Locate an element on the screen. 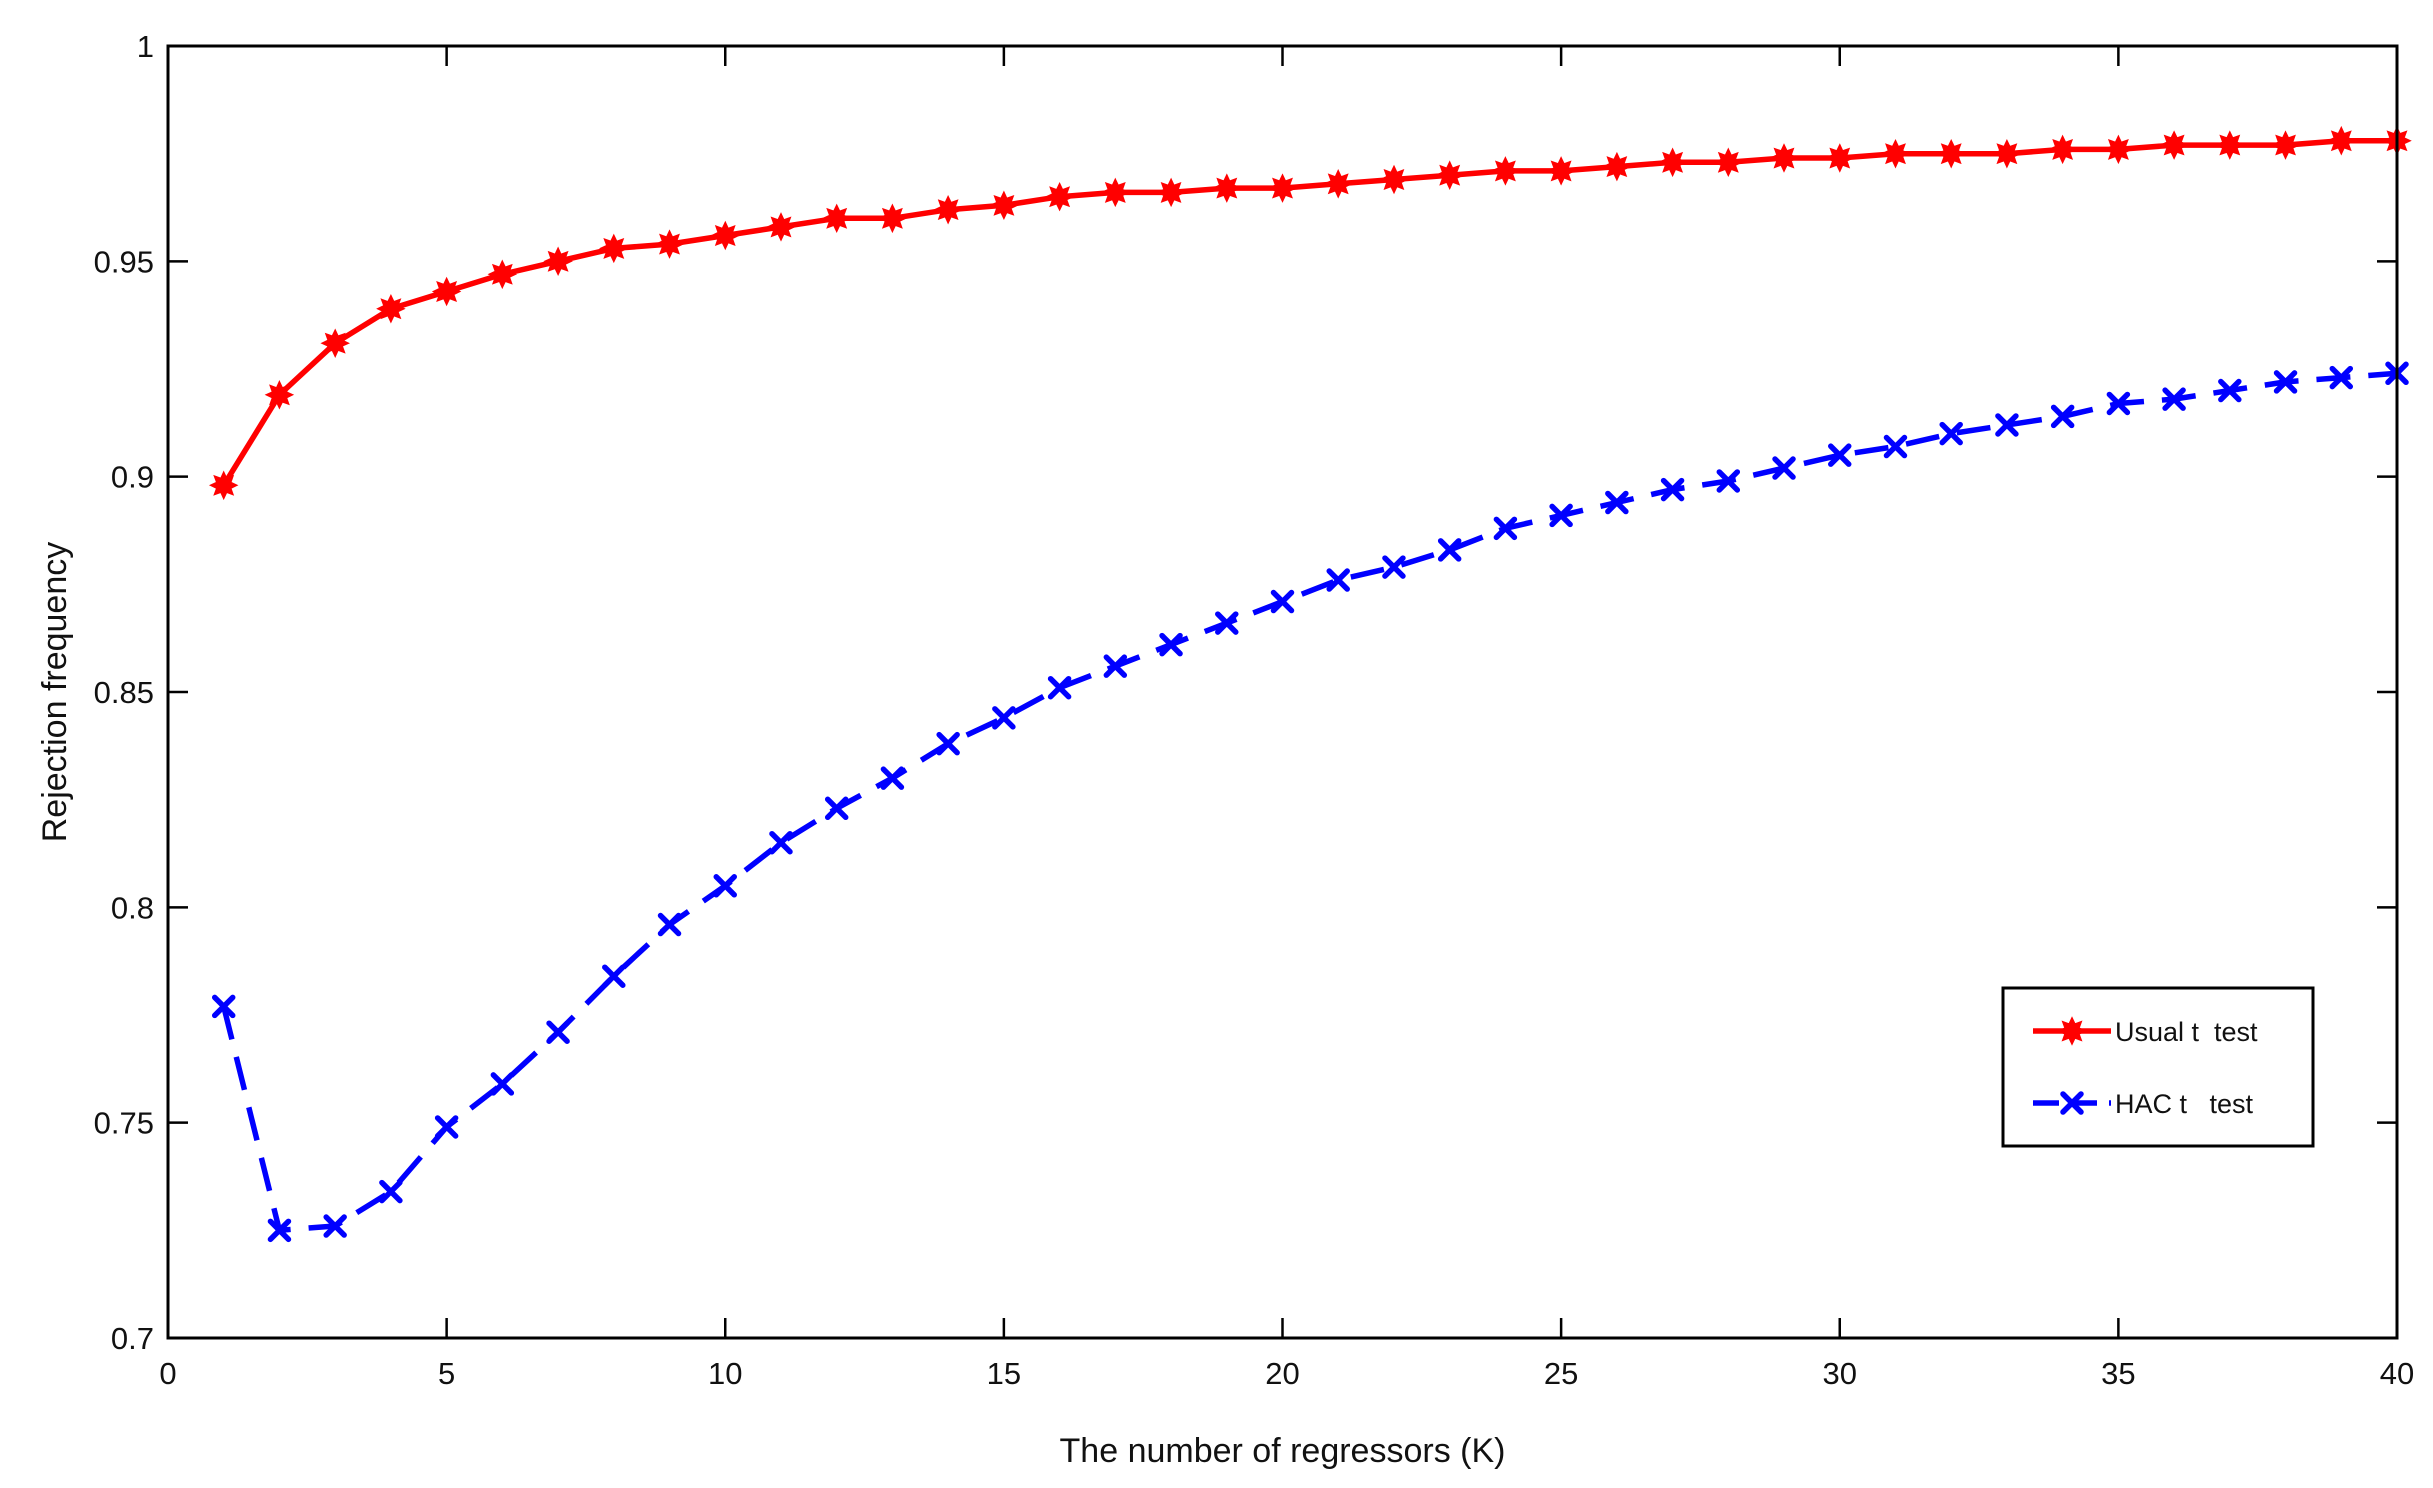 Image resolution: width=2433 pixels, height=1488 pixels. x-tick-label: 0 is located at coordinates (167, 1373).